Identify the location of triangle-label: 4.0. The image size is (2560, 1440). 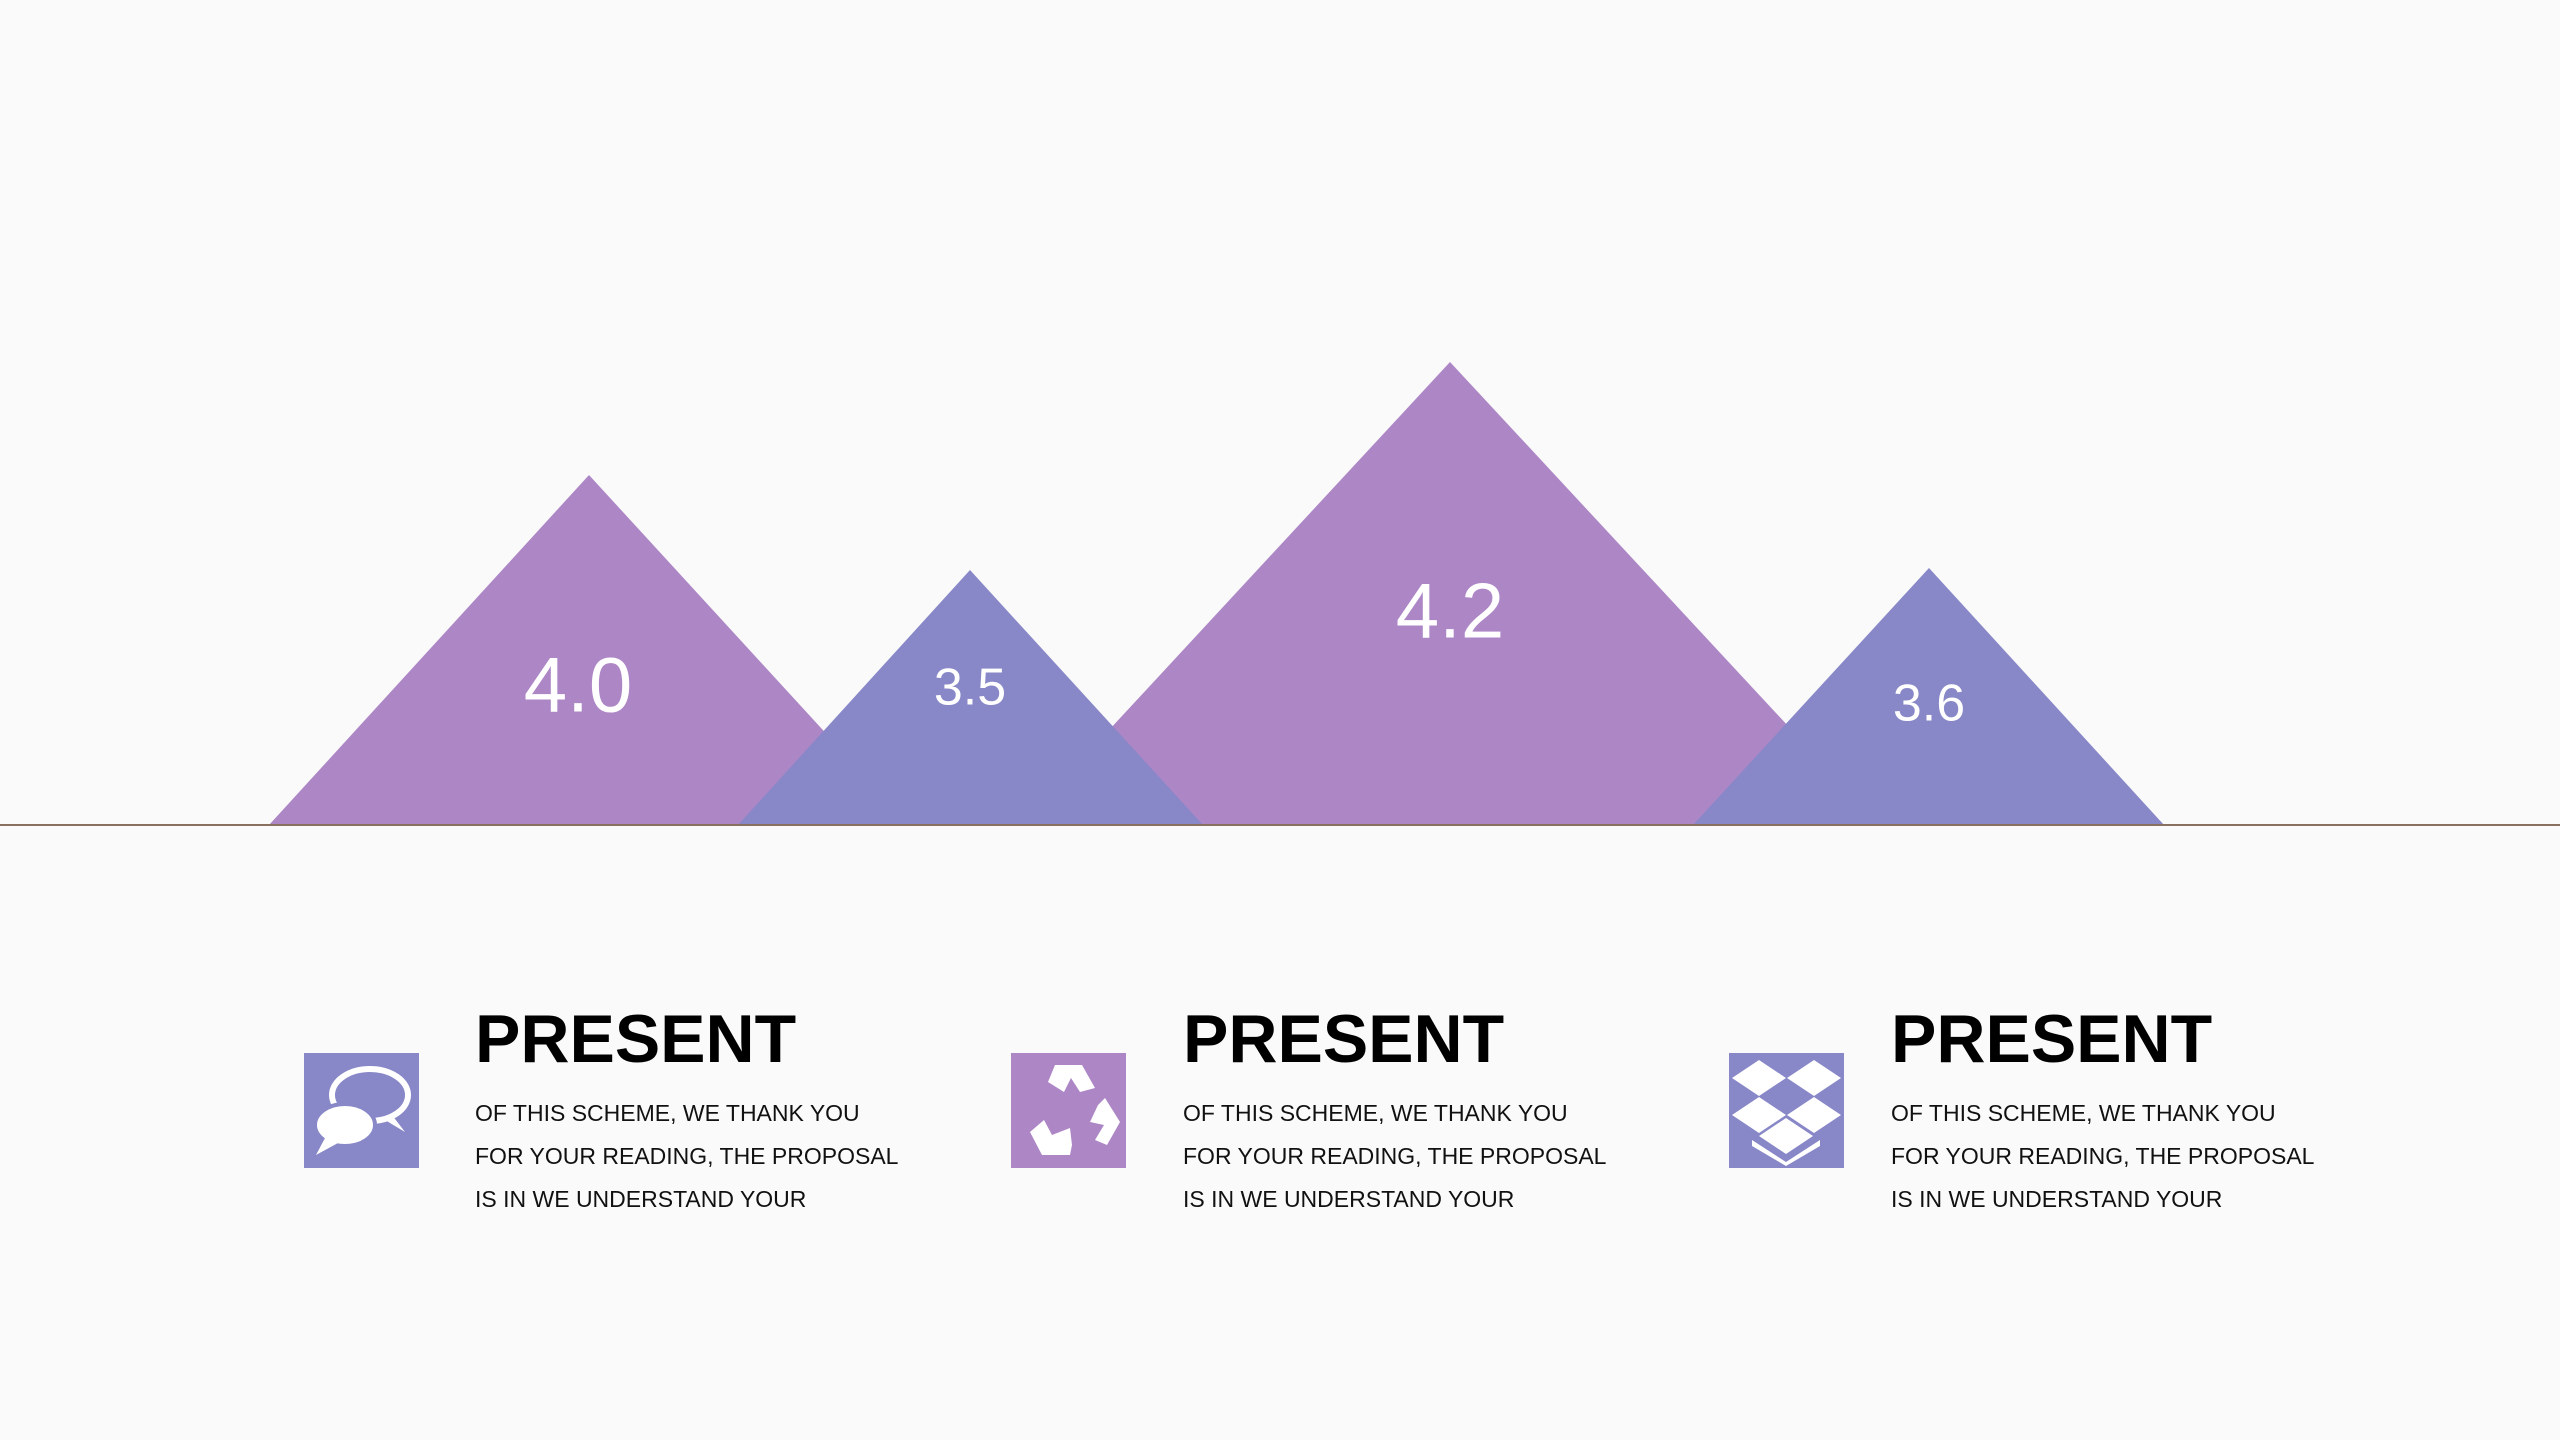
(578, 685).